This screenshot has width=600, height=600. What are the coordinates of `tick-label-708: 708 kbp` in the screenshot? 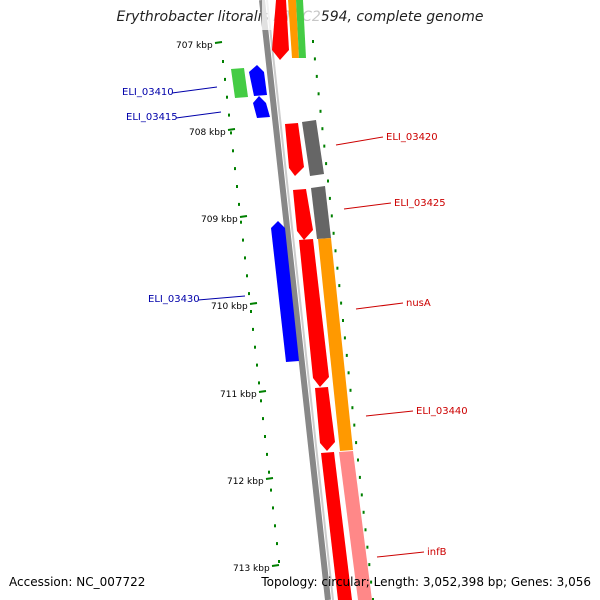 It's located at (207, 133).